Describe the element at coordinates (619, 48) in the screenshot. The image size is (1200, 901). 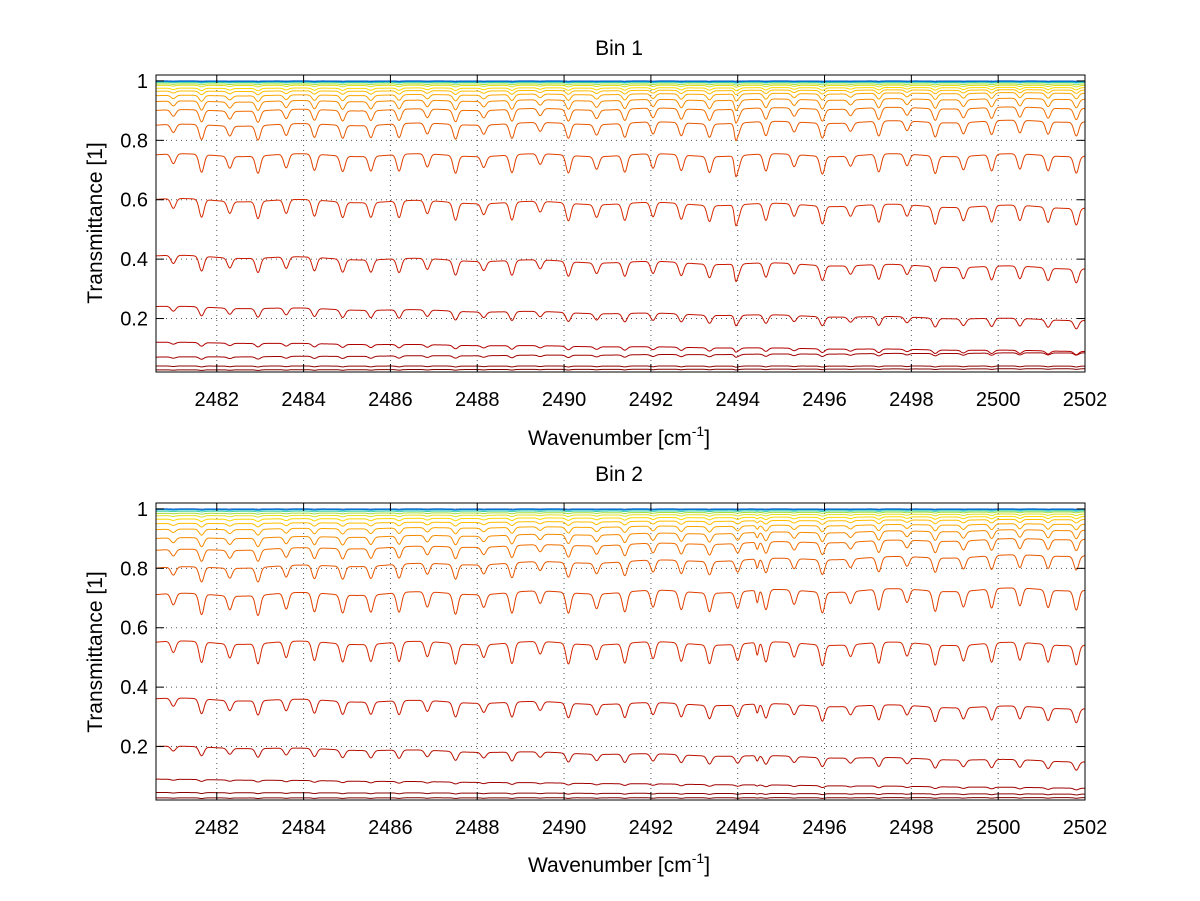
I see `chart-title: Bin 1` at that location.